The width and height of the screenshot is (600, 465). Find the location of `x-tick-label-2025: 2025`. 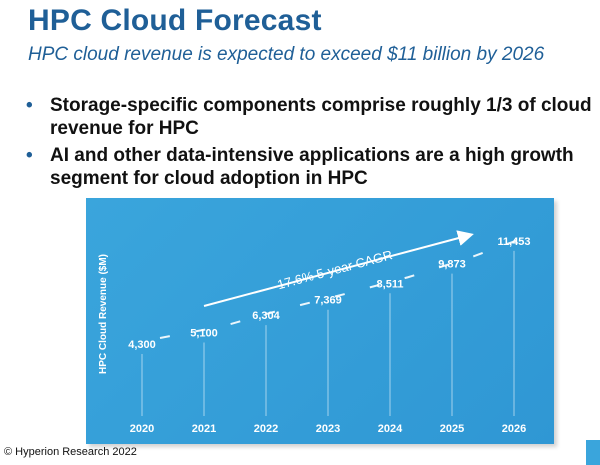

x-tick-label-2025: 2025 is located at coordinates (452, 429).